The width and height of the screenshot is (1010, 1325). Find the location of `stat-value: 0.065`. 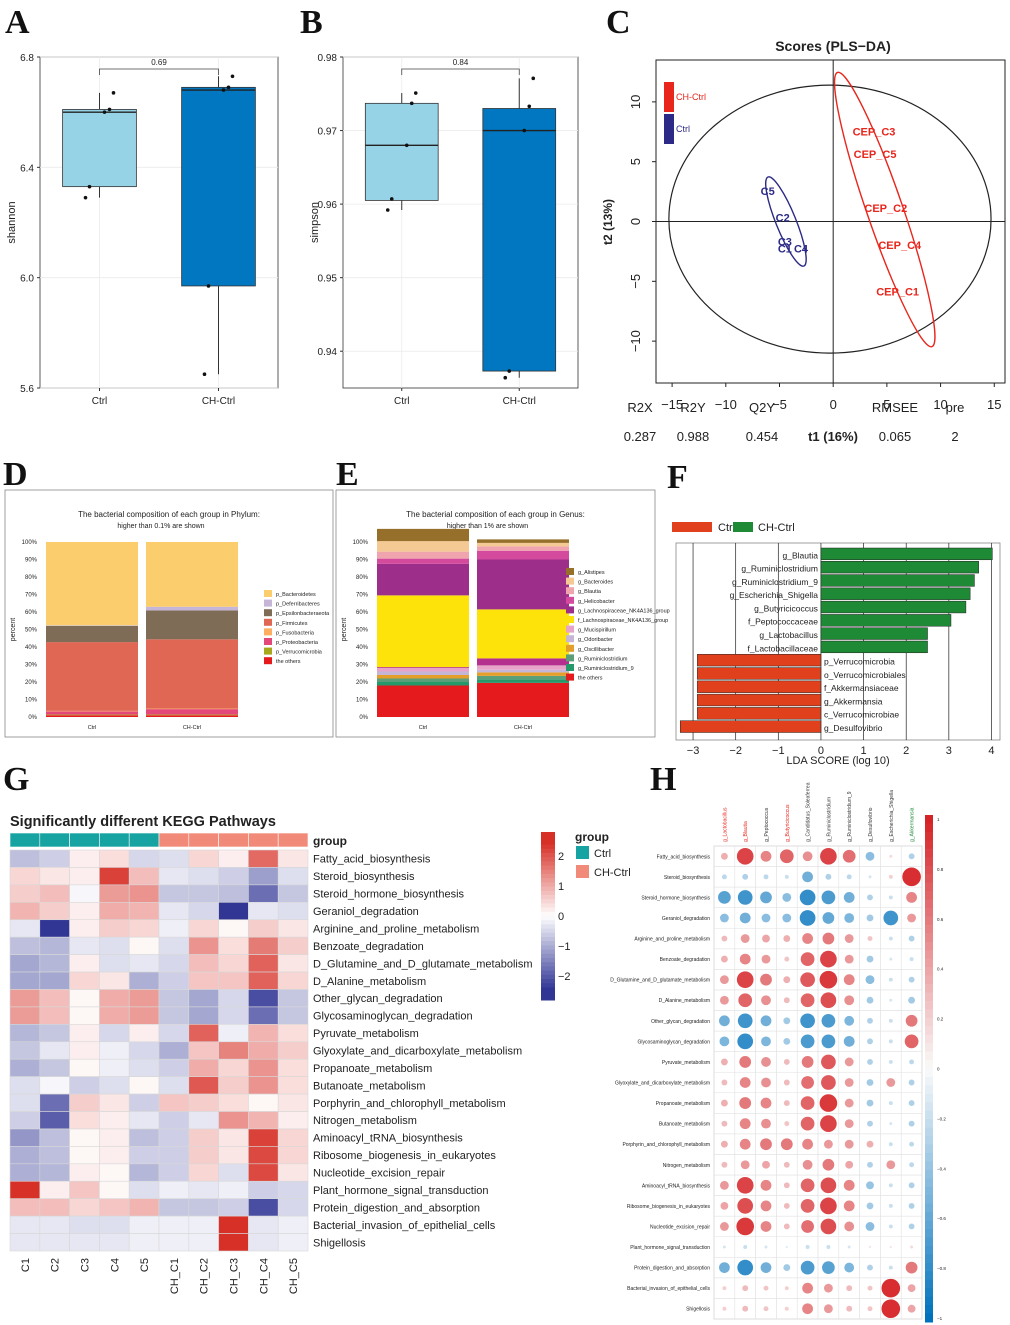

stat-value: 0.065 is located at coordinates (895, 436).